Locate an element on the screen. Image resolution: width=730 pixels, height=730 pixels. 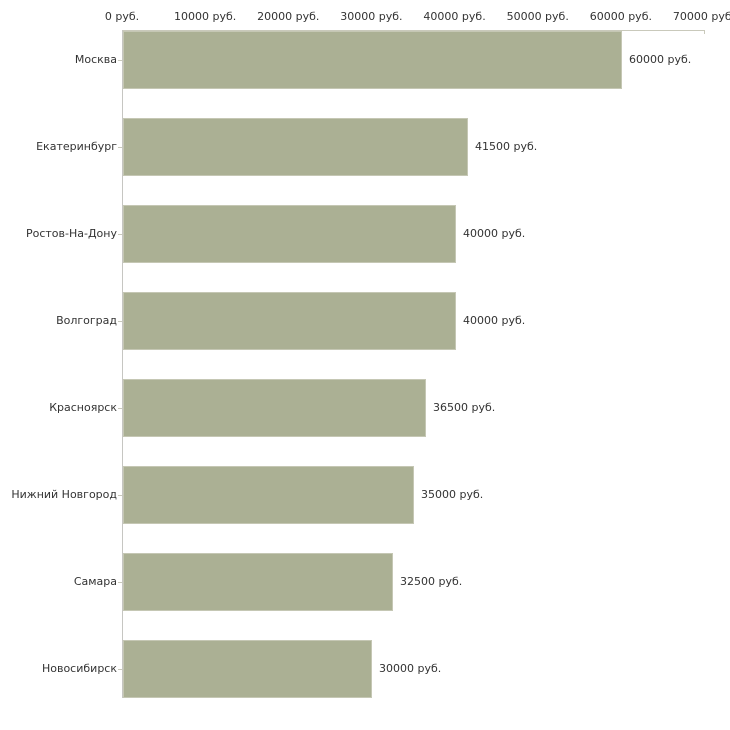
y-axis-line is located at coordinates (122, 364).